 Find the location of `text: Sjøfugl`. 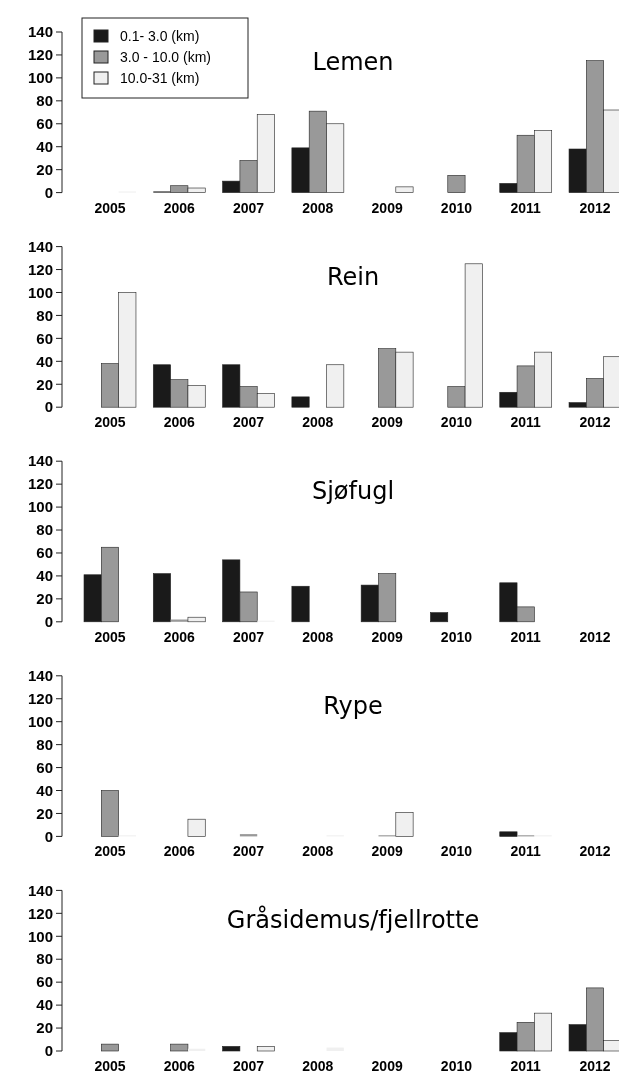

text: Sjøfugl is located at coordinates (353, 491).